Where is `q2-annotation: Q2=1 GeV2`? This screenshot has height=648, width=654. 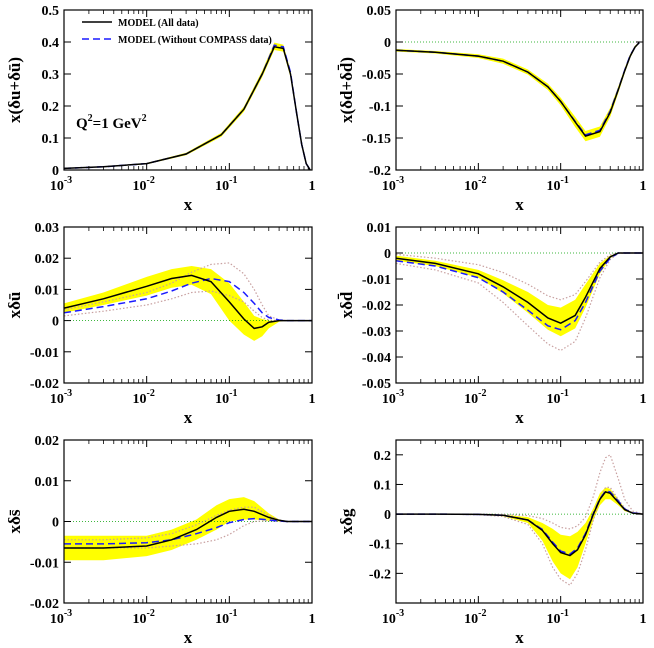 q2-annotation: Q2=1 GeV2 is located at coordinates (111, 122).